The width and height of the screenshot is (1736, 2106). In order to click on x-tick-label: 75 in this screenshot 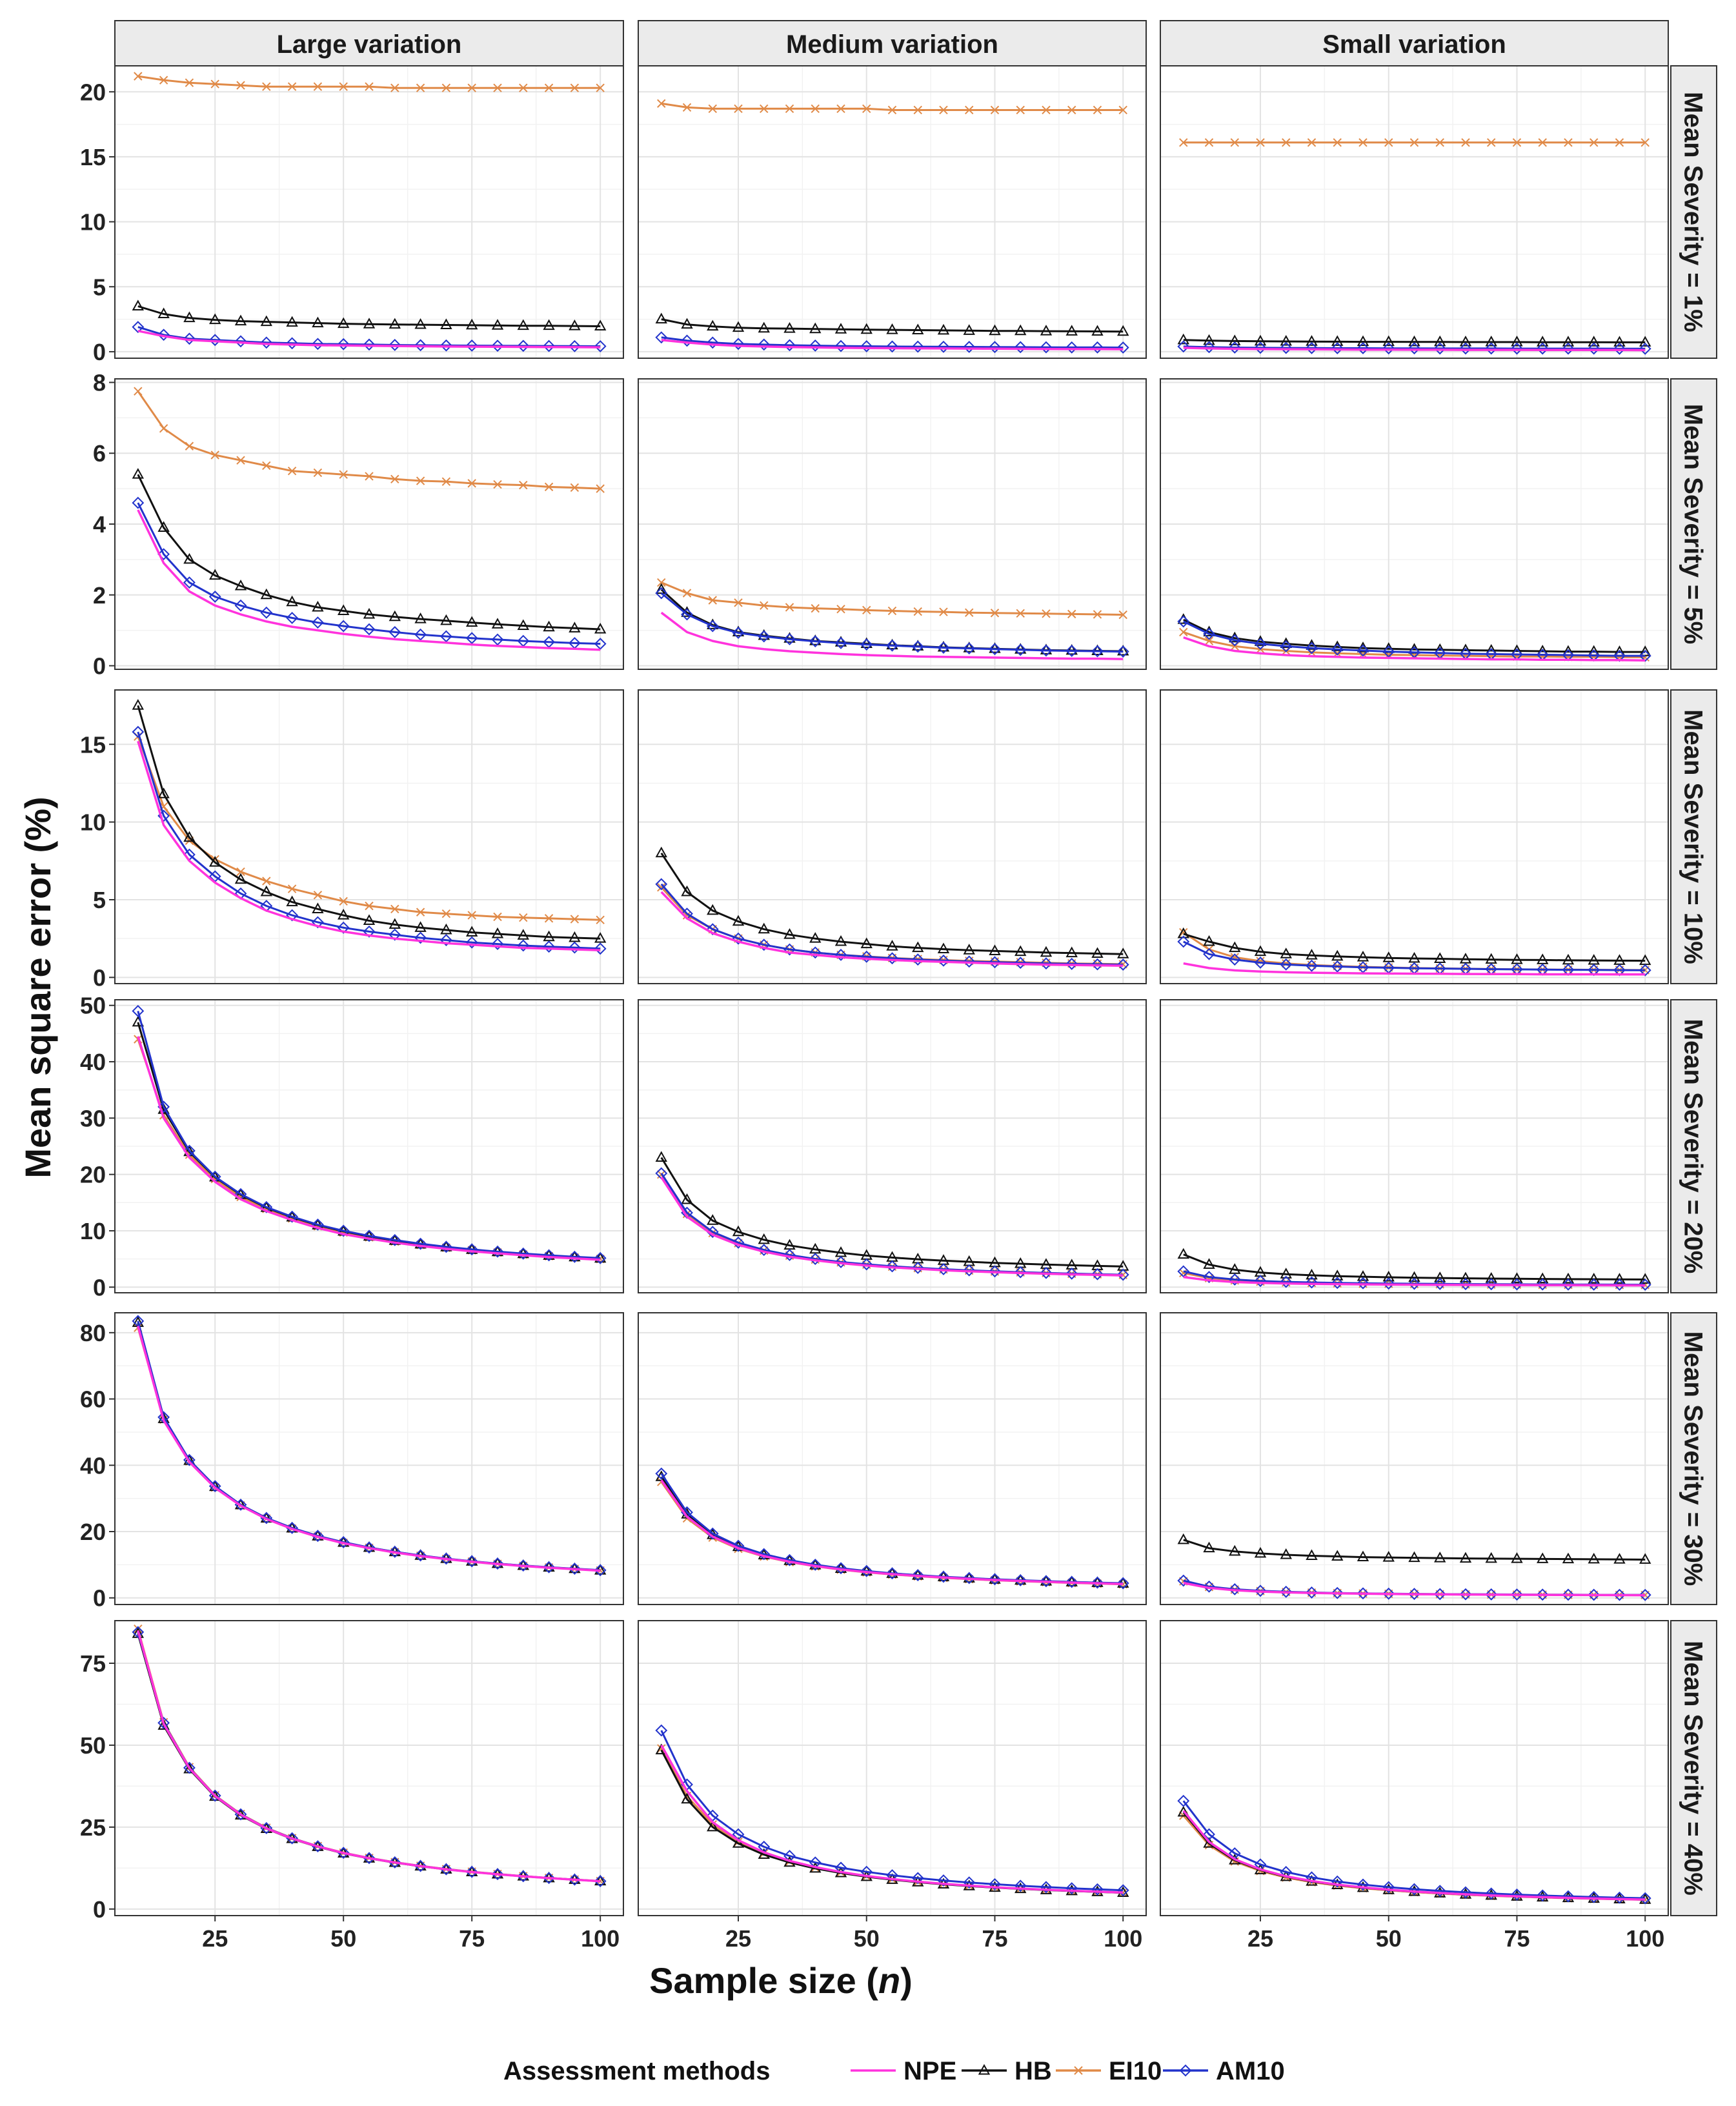, I will do `click(1516, 1938)`.